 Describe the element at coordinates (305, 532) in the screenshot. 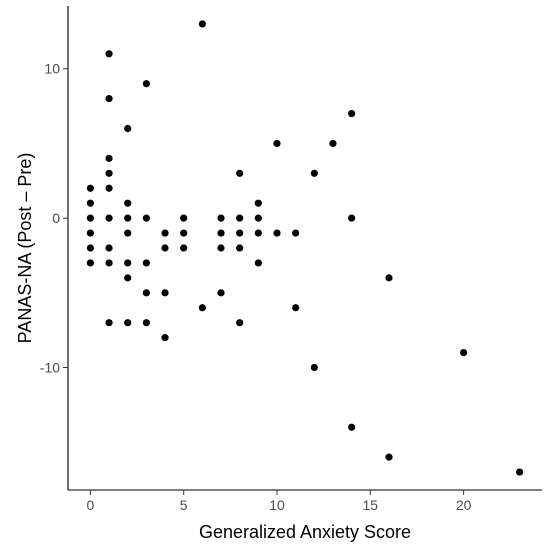

I see `x-axis-title: Generalized Anxiety Score` at that location.